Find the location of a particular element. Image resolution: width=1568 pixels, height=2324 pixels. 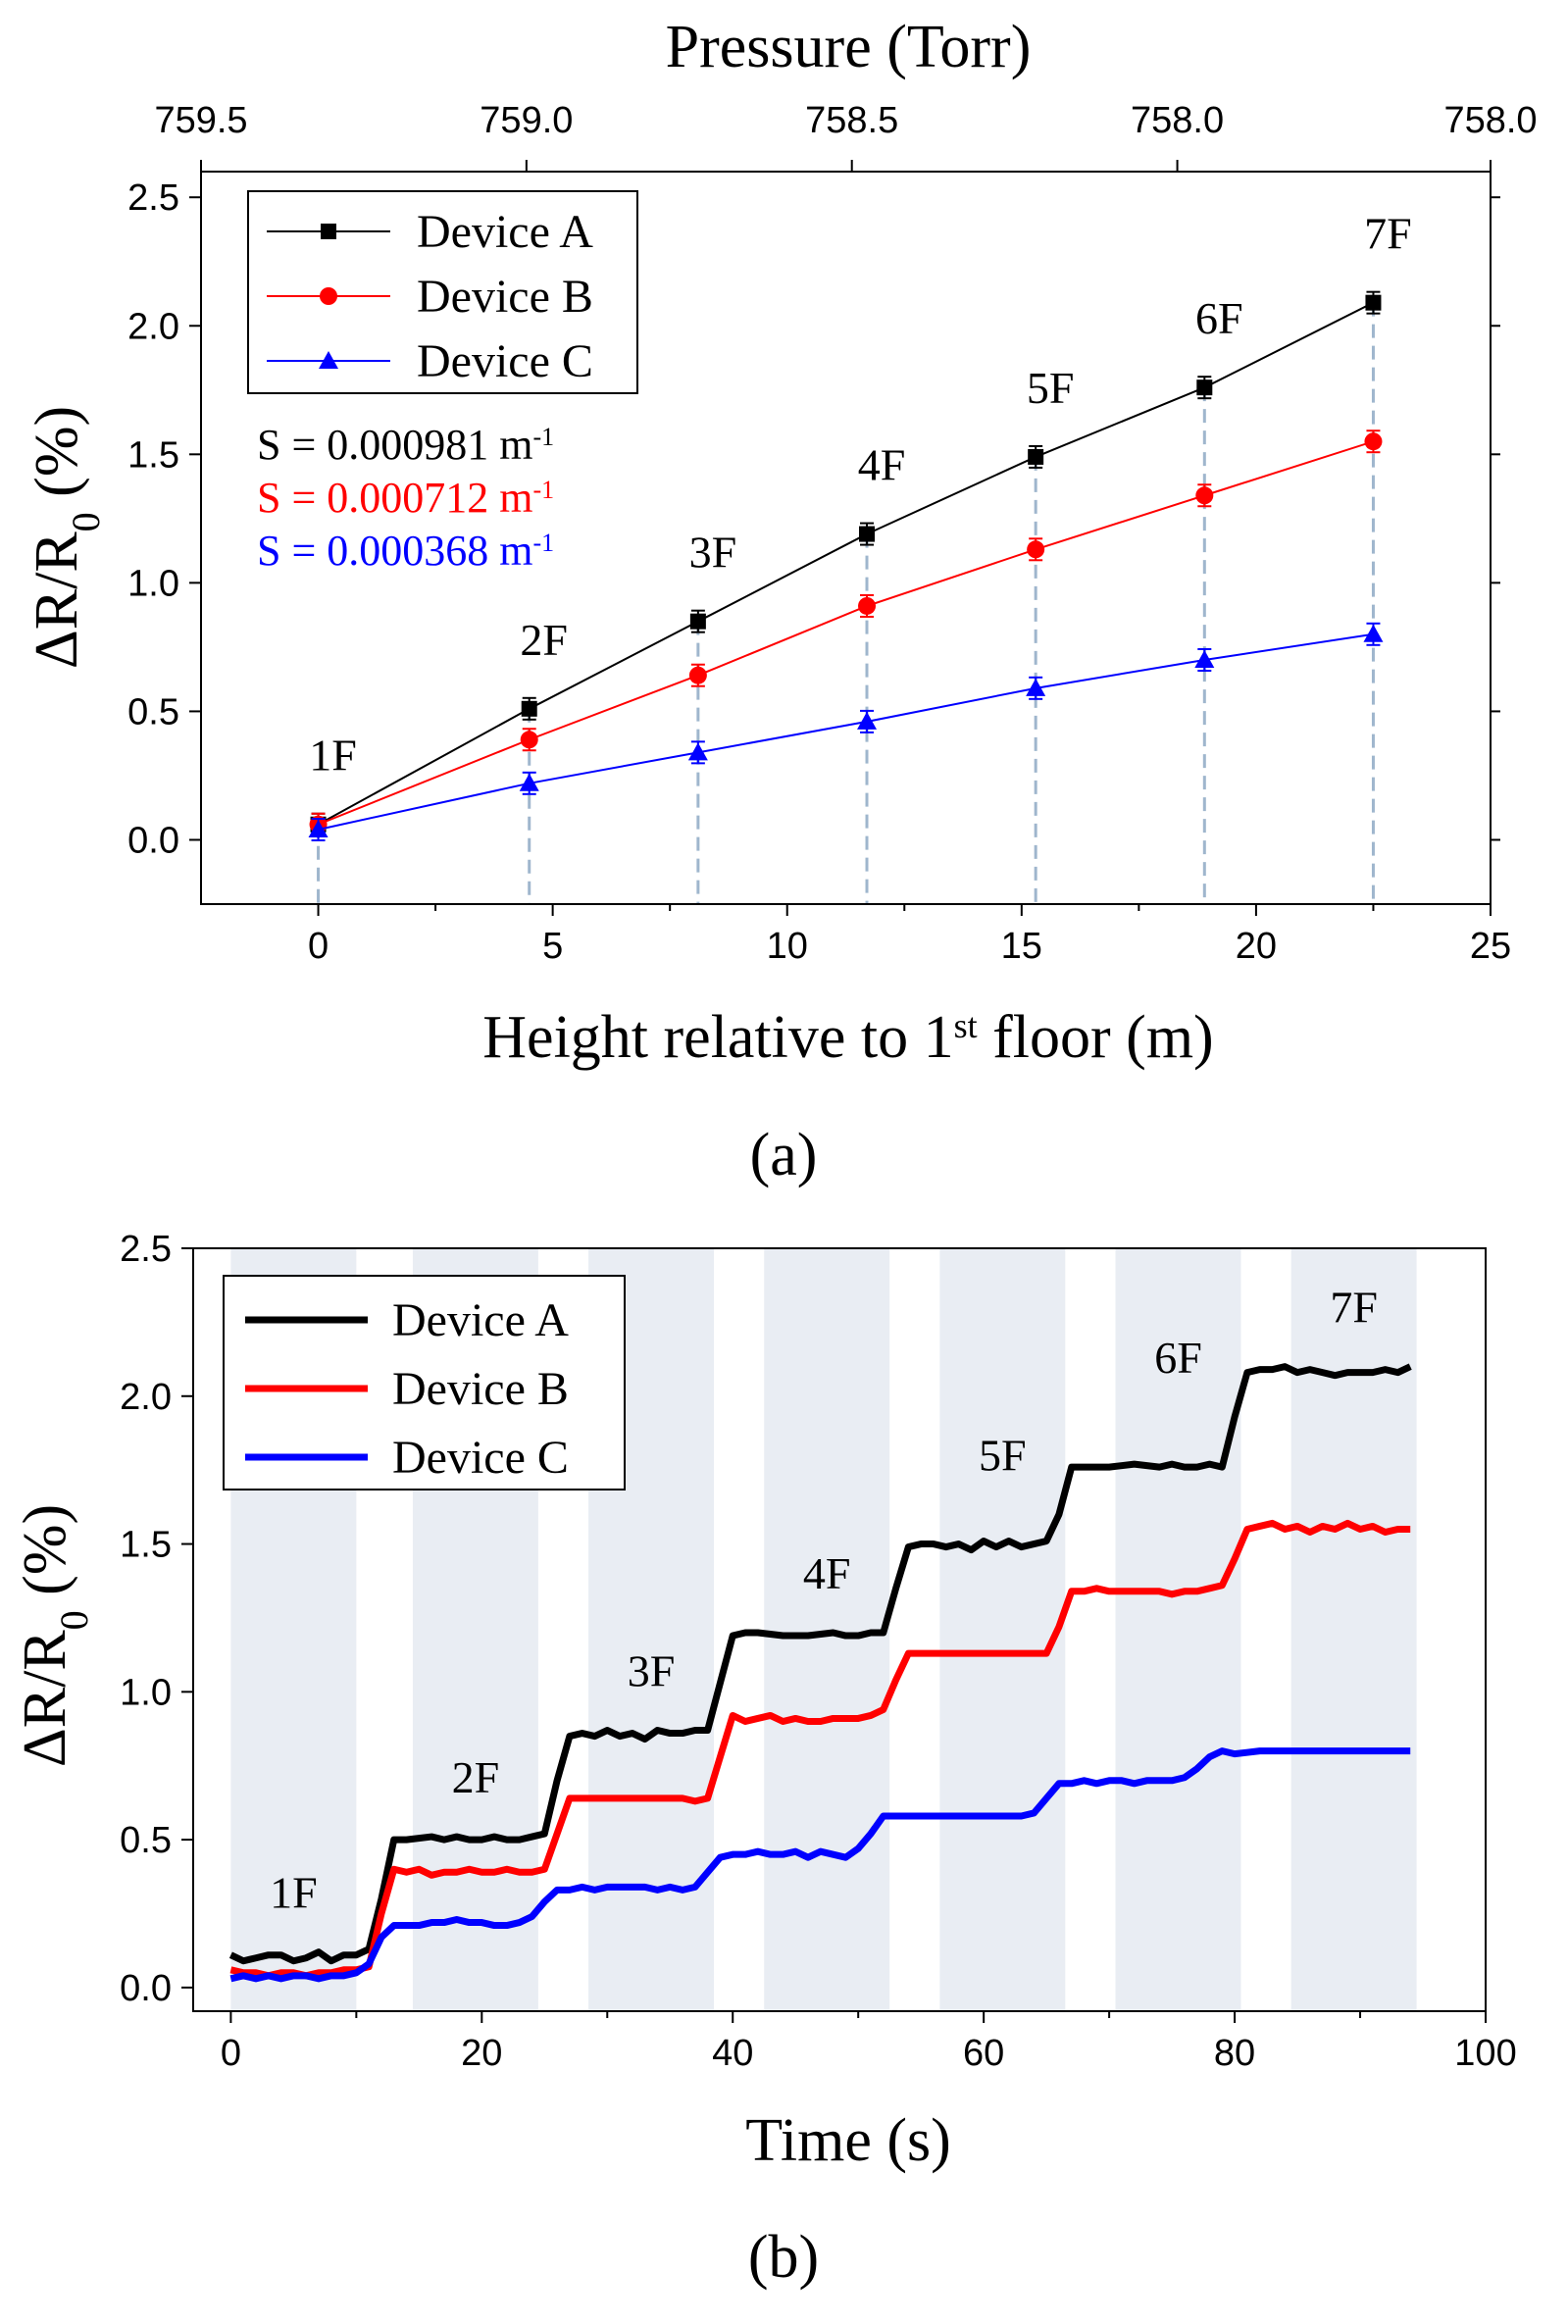

floor-label: 2F is located at coordinates (476, 1777).